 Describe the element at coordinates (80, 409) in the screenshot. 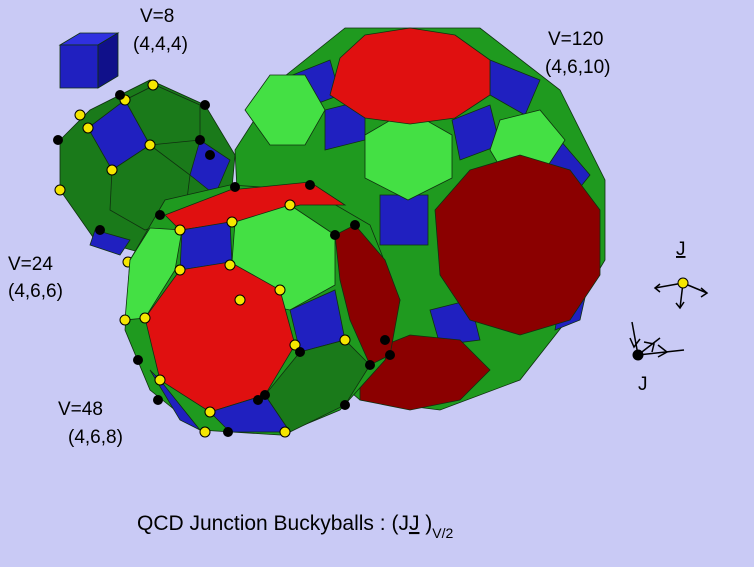

I see `label: V=48` at that location.